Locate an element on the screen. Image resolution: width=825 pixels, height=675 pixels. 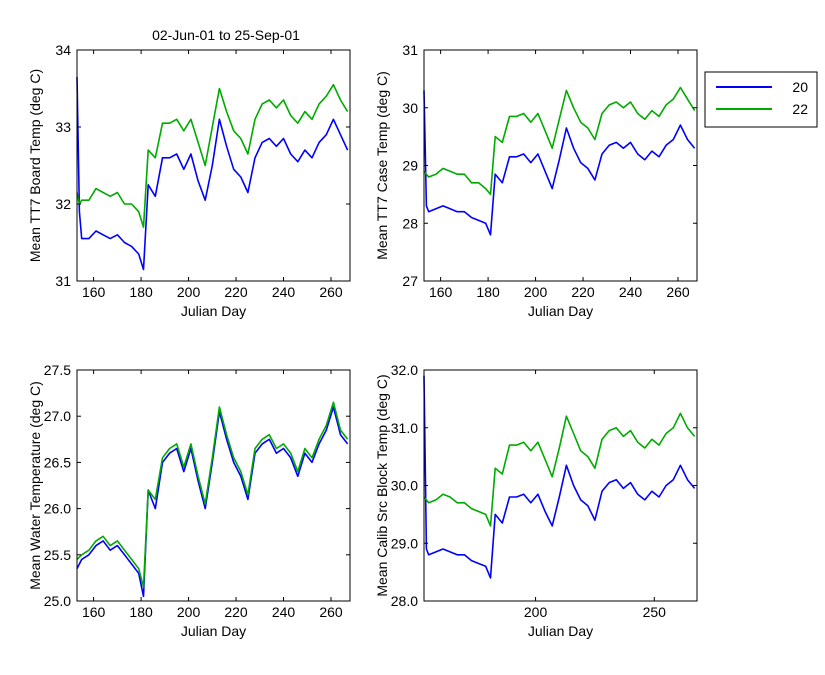
y-tick-label: 27.5 is located at coordinates (57, 370).